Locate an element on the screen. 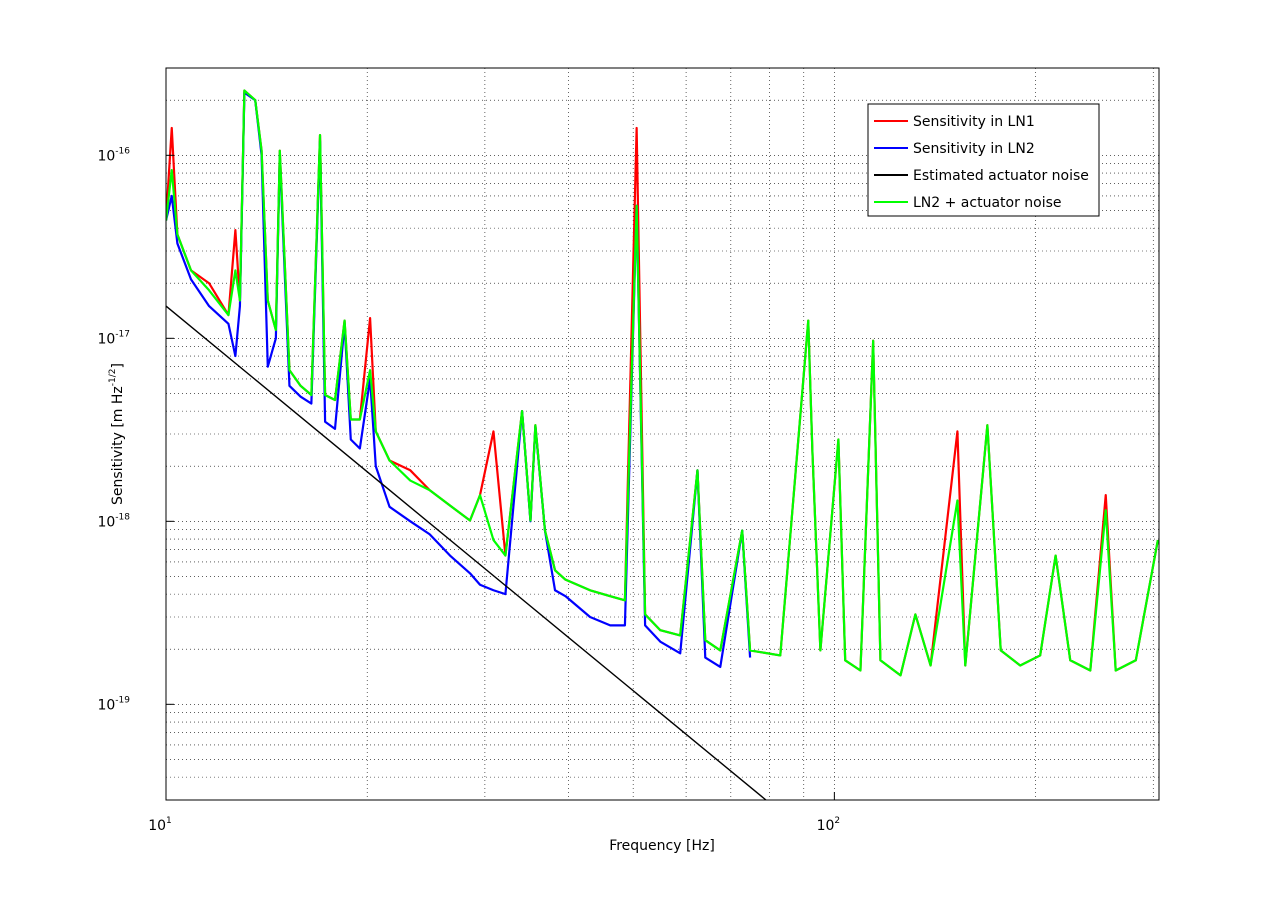  y-axis-label: Sensitivity [m Hz-1/2] is located at coordinates (117, 434).